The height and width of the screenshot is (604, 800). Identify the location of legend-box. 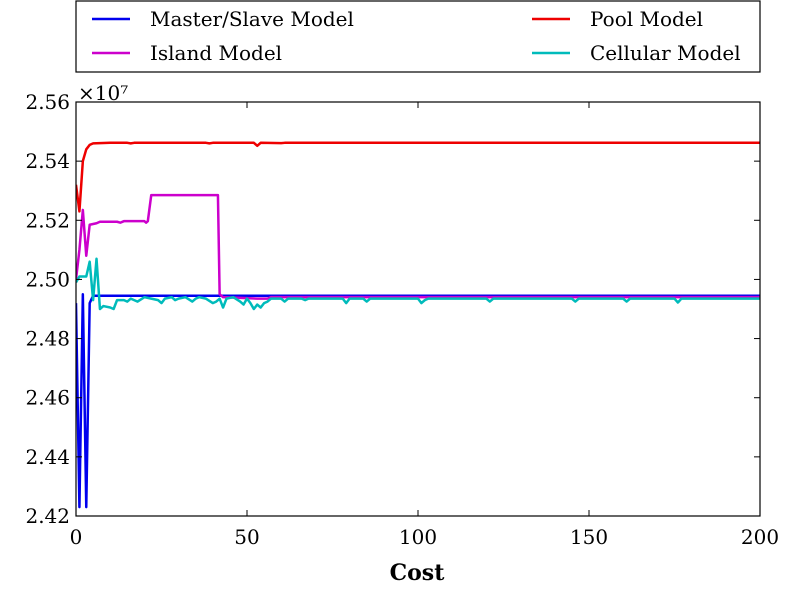
(418, 36).